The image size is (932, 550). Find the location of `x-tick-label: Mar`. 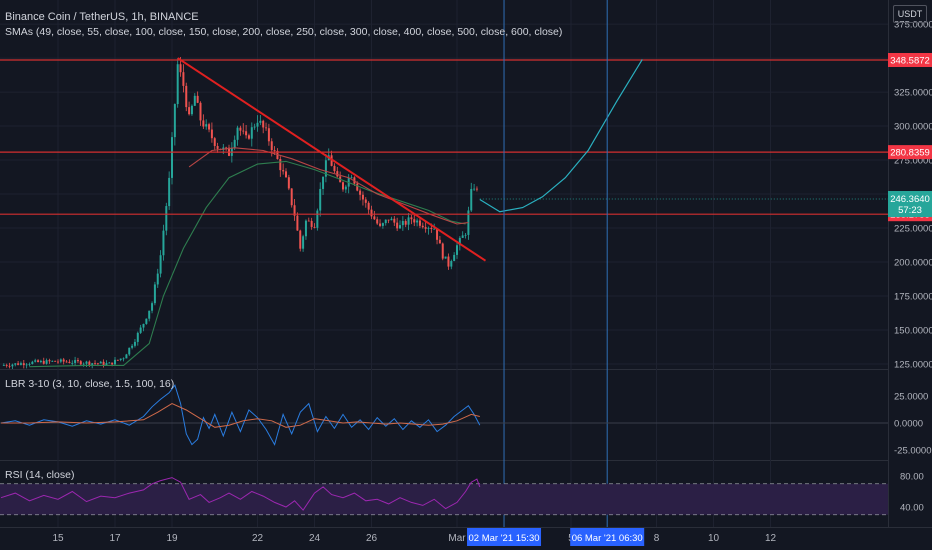

x-tick-label: Mar is located at coordinates (457, 538).